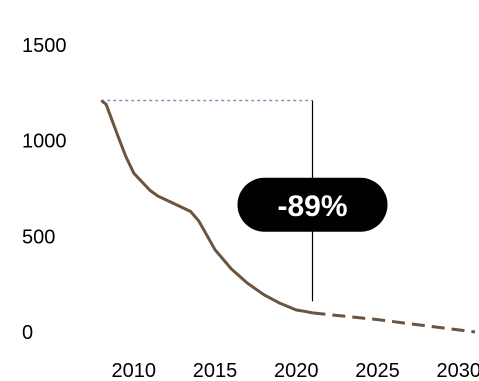 The width and height of the screenshot is (479, 381). I want to click on y-axis: 0 500 1000 1500, so click(44, 189).